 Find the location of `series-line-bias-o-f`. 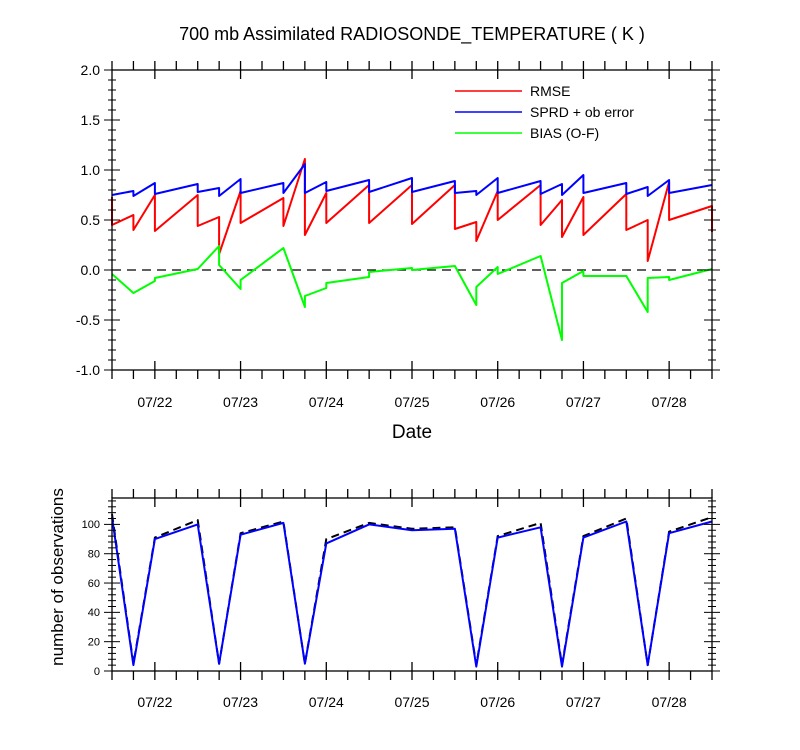

series-line-bias-o-f is located at coordinates (412, 293).